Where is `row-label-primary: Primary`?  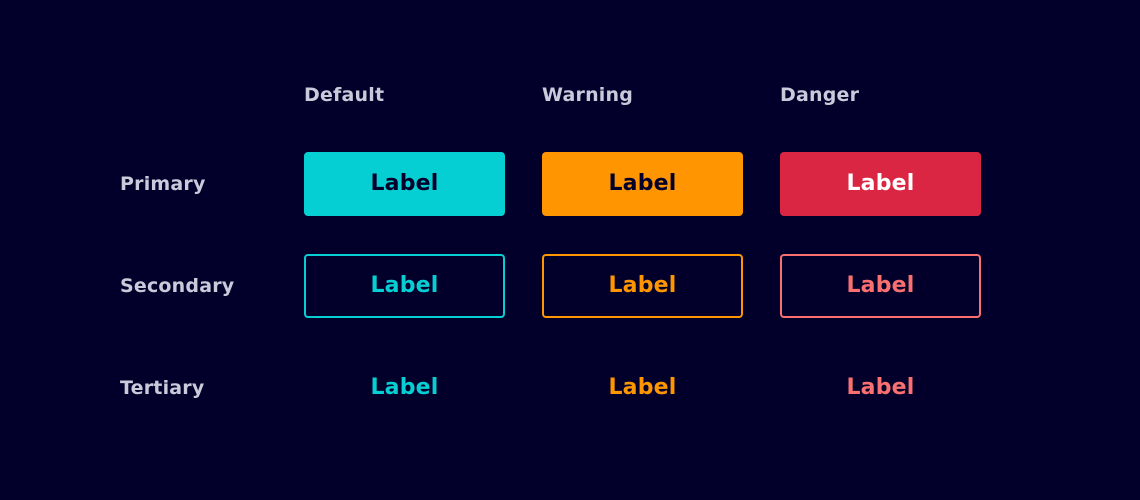 row-label-primary: Primary is located at coordinates (163, 184).